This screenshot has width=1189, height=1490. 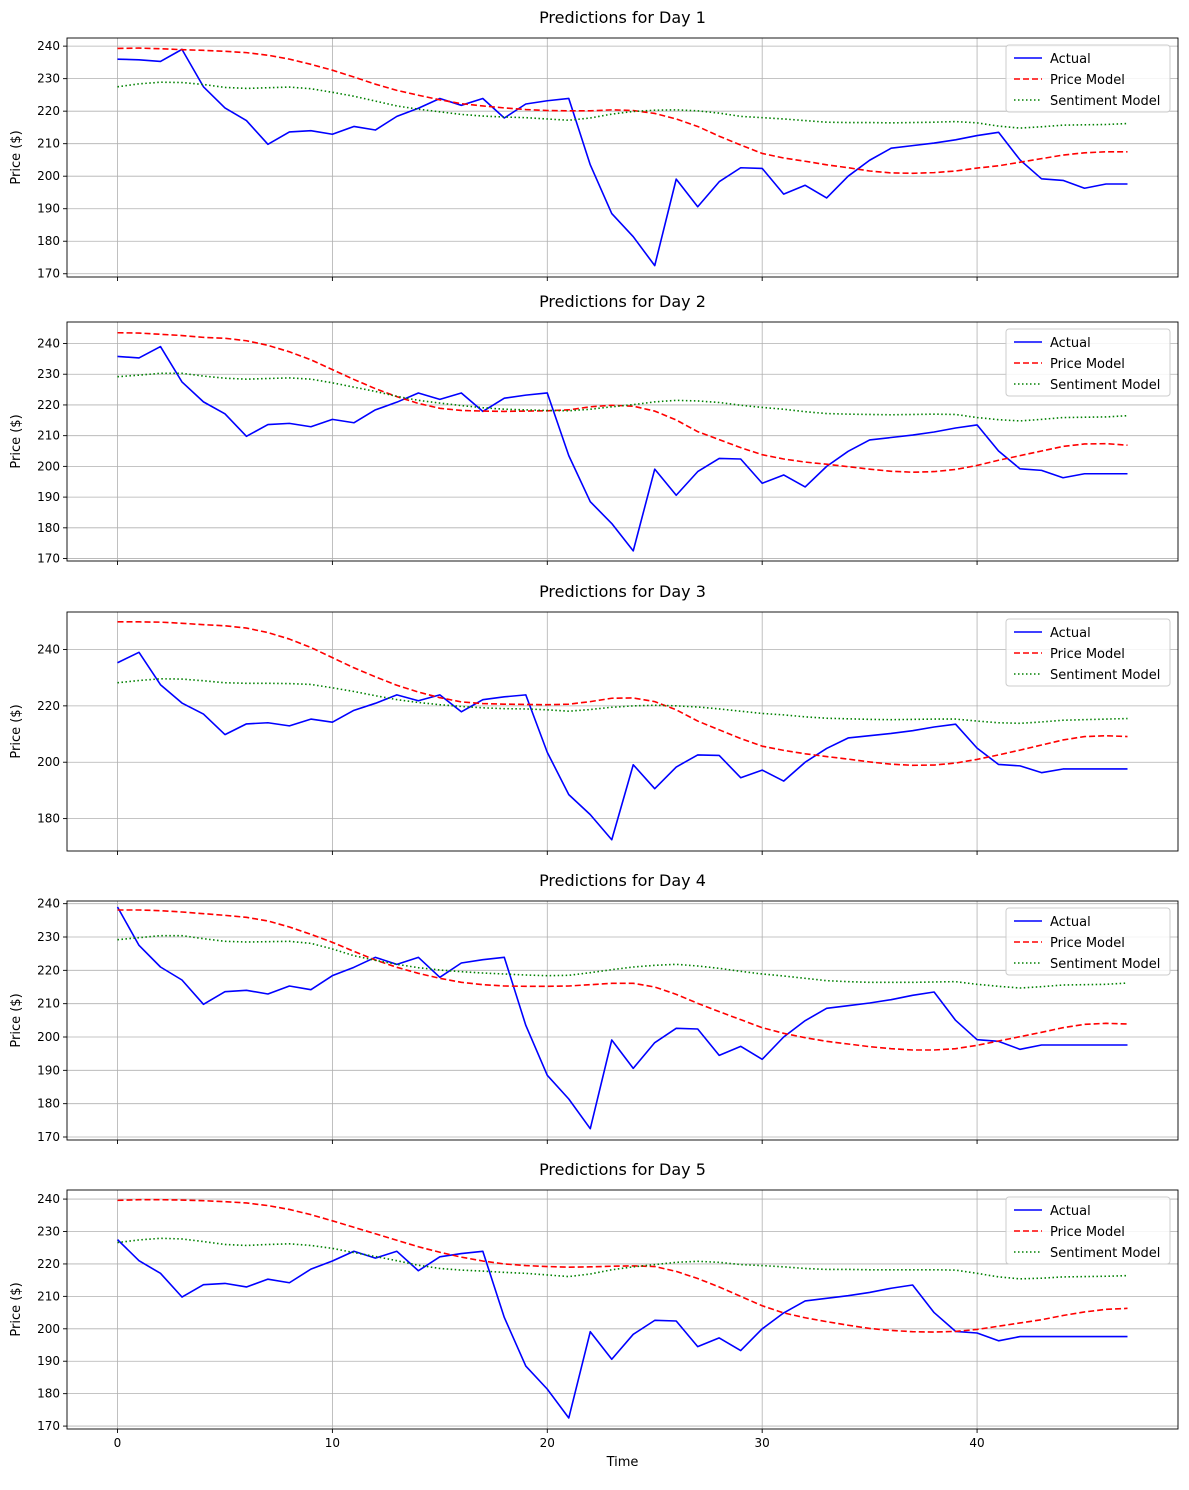 What do you see at coordinates (622, 1462) in the screenshot?
I see `x-axis-label: Time` at bounding box center [622, 1462].